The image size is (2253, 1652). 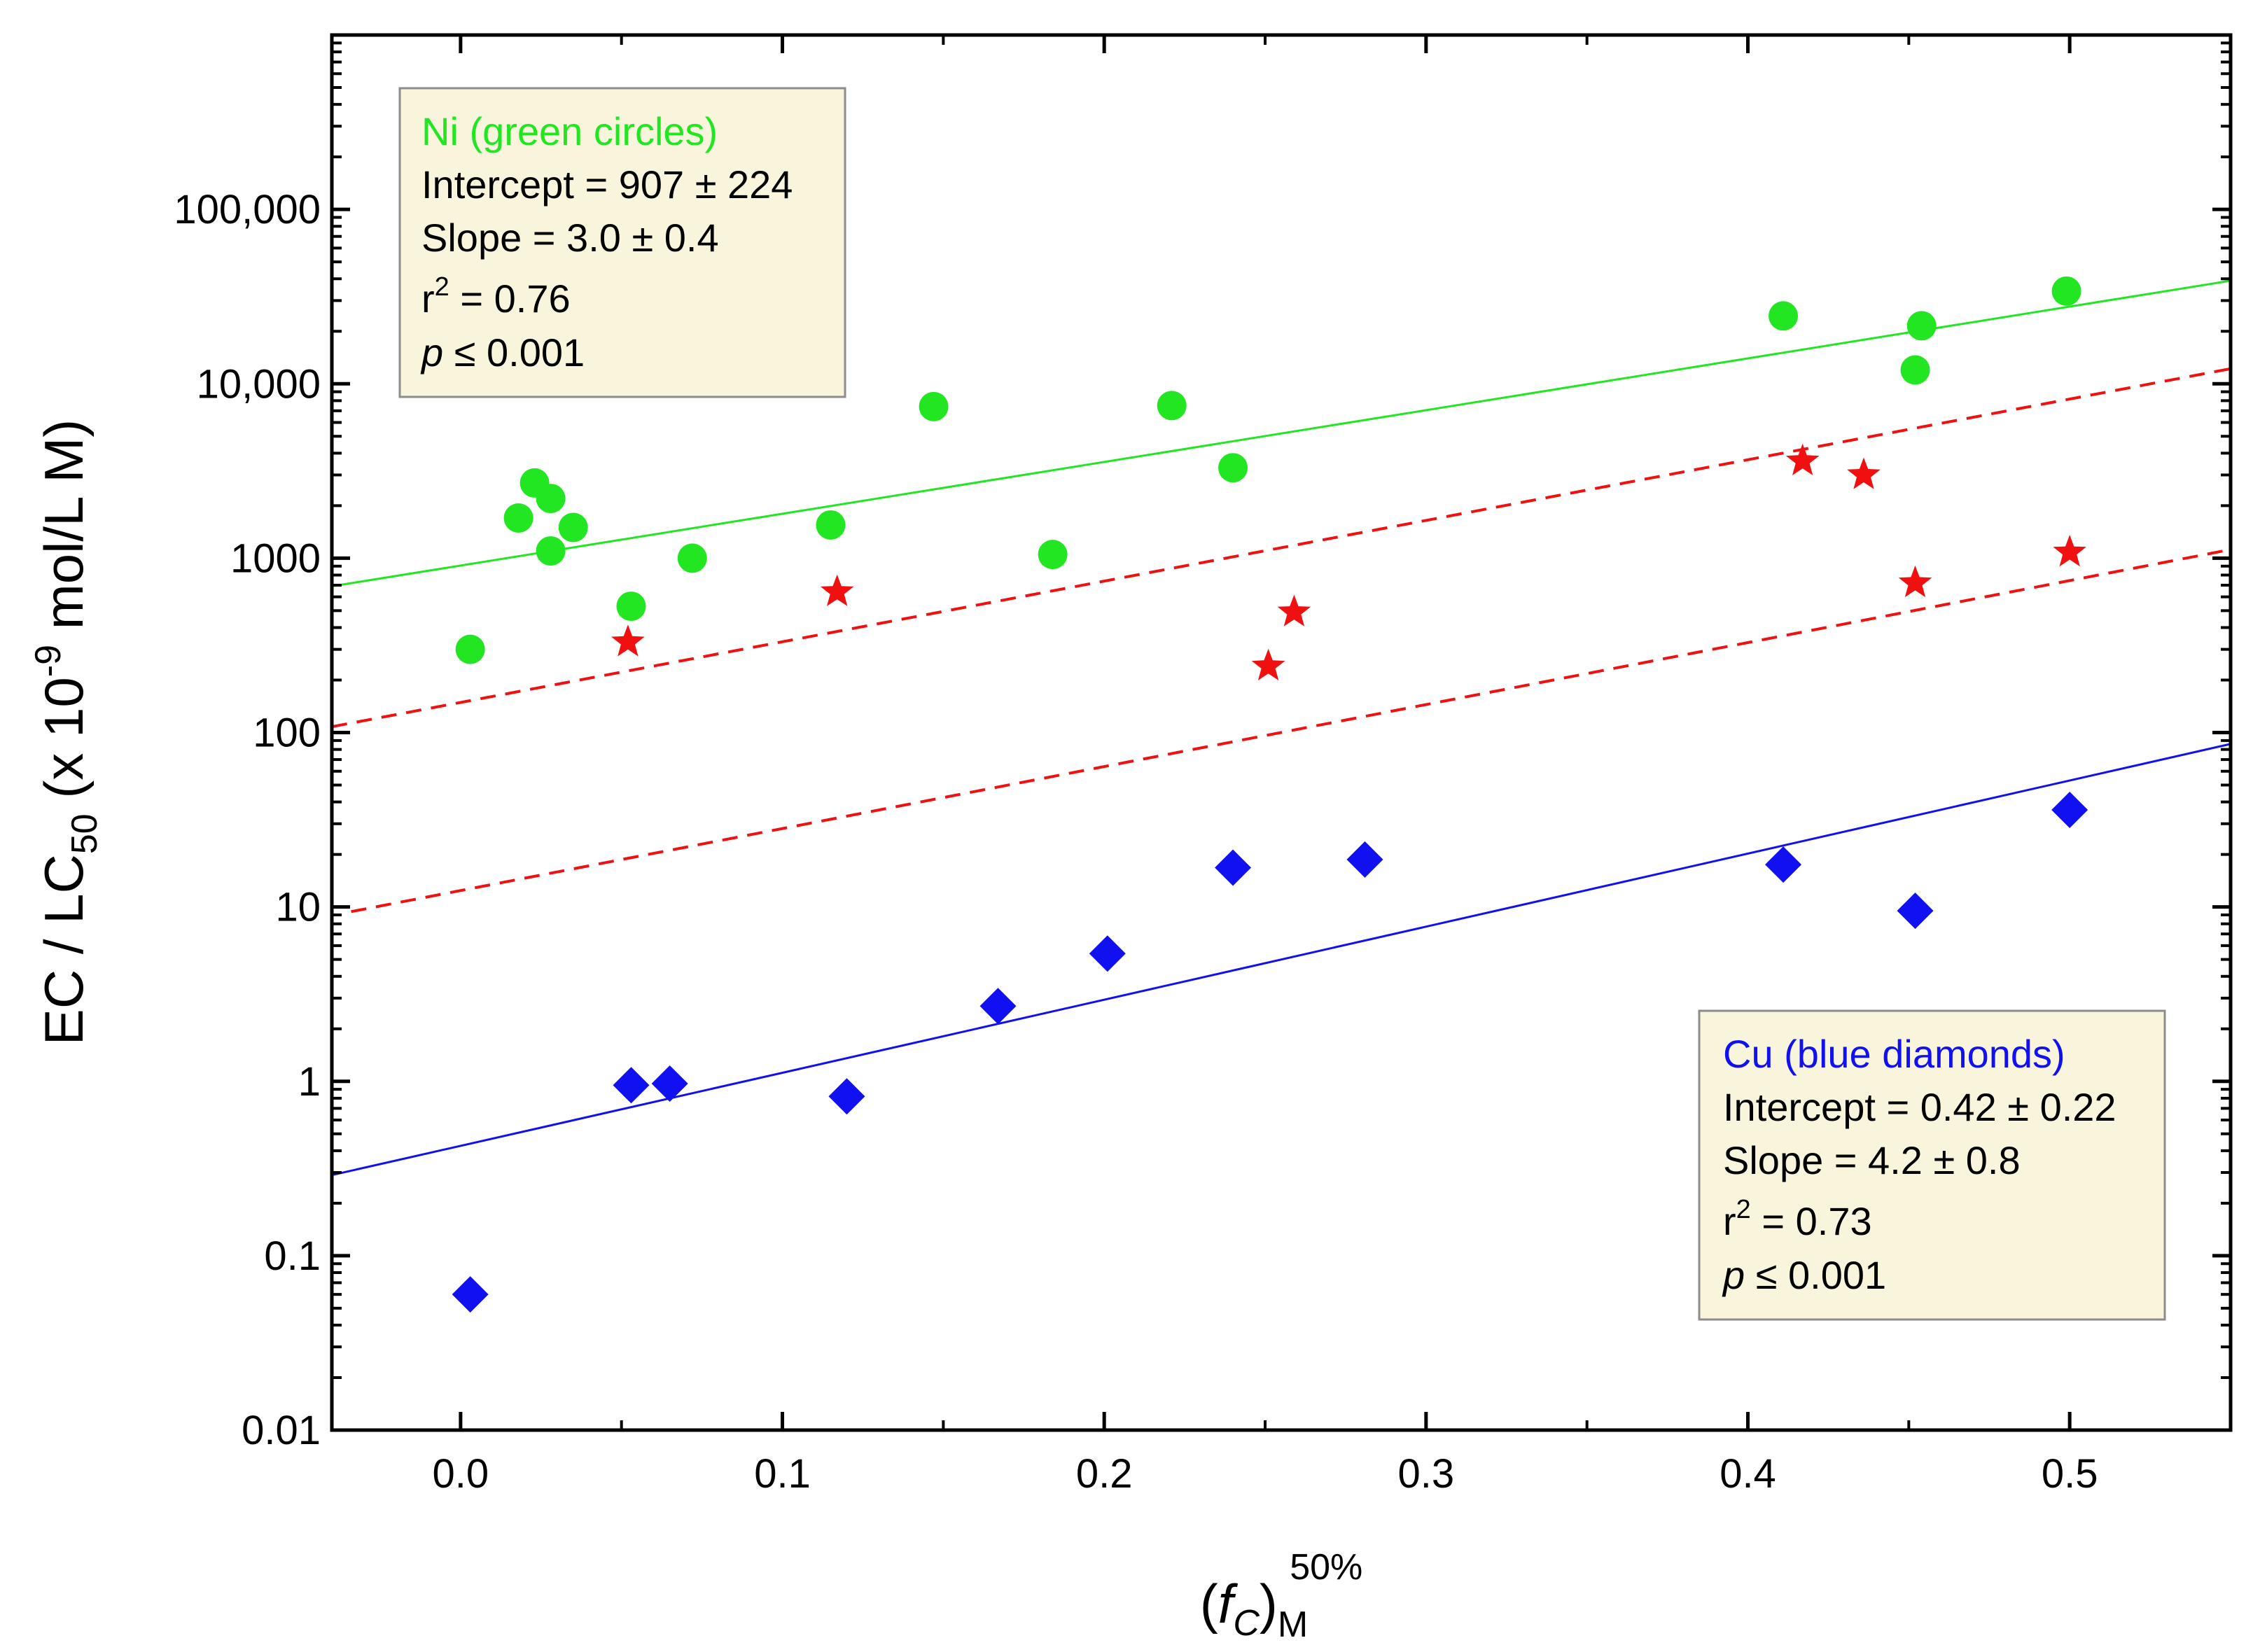 I want to click on legend-ni-title: Ni (green circles), so click(x=569, y=131).